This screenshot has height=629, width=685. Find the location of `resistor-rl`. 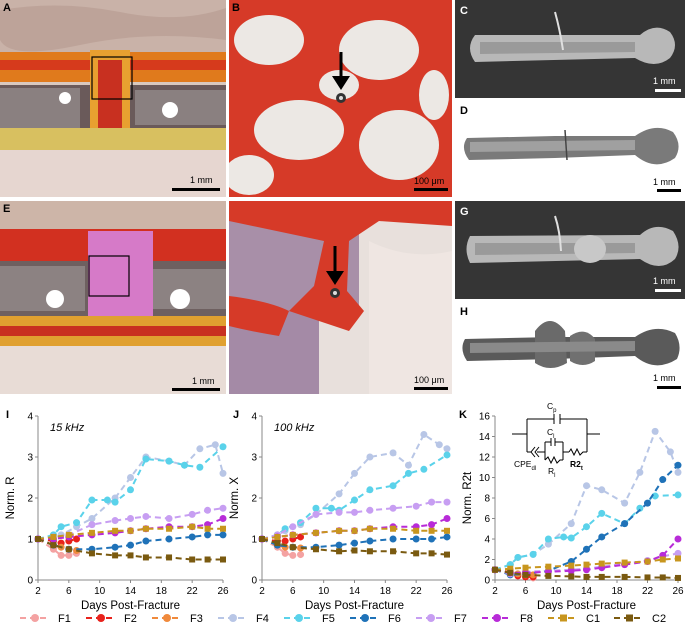

resistor-rl is located at coordinates (553, 460).